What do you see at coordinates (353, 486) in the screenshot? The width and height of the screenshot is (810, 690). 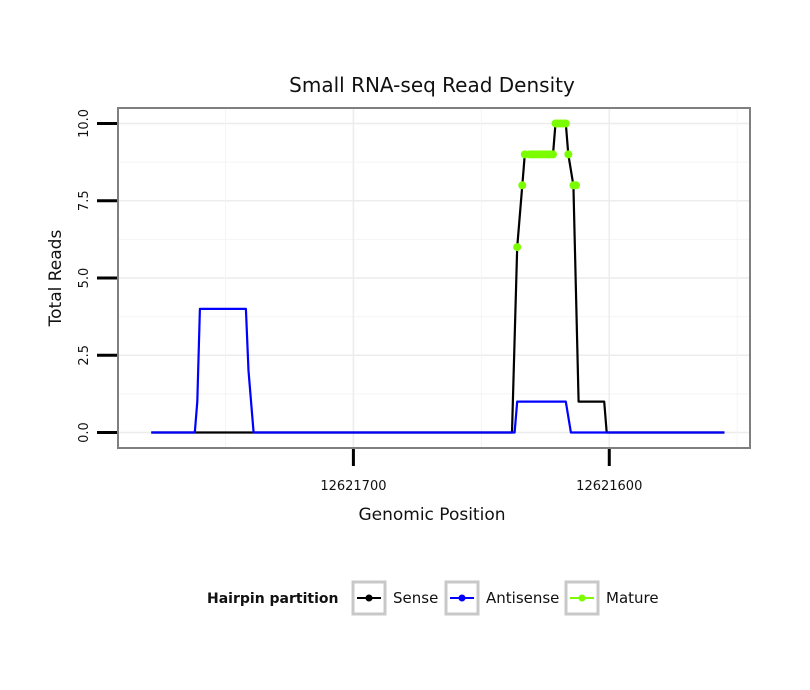 I see `x-tick-label: 12621700` at bounding box center [353, 486].